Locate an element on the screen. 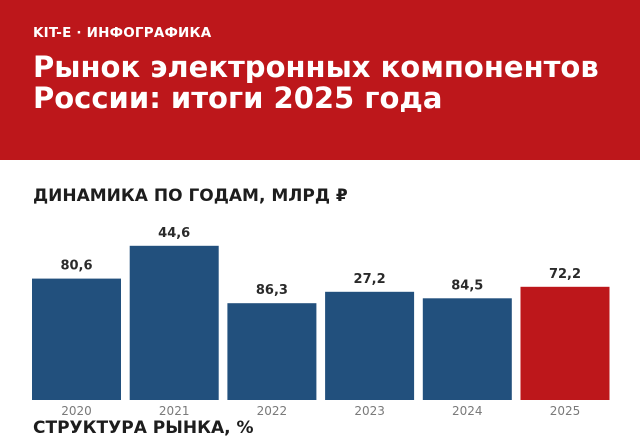 This screenshot has width=640, height=438. value-label-2024: 84,5 is located at coordinates (467, 285).